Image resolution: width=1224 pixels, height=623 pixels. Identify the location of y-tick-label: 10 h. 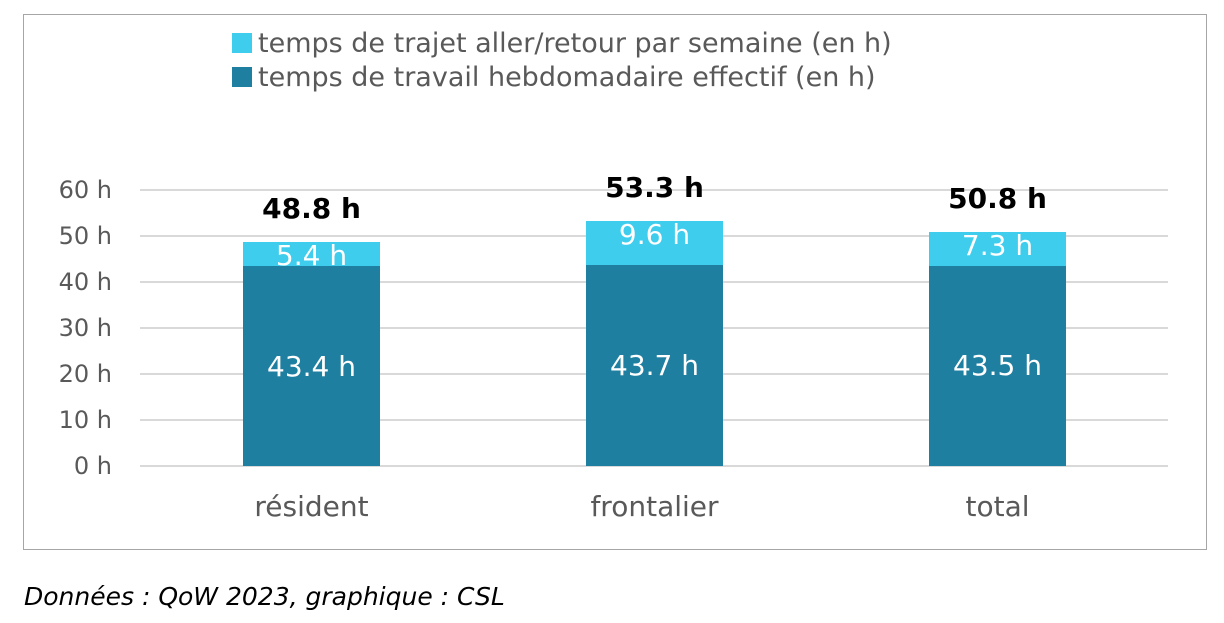
(85, 420).